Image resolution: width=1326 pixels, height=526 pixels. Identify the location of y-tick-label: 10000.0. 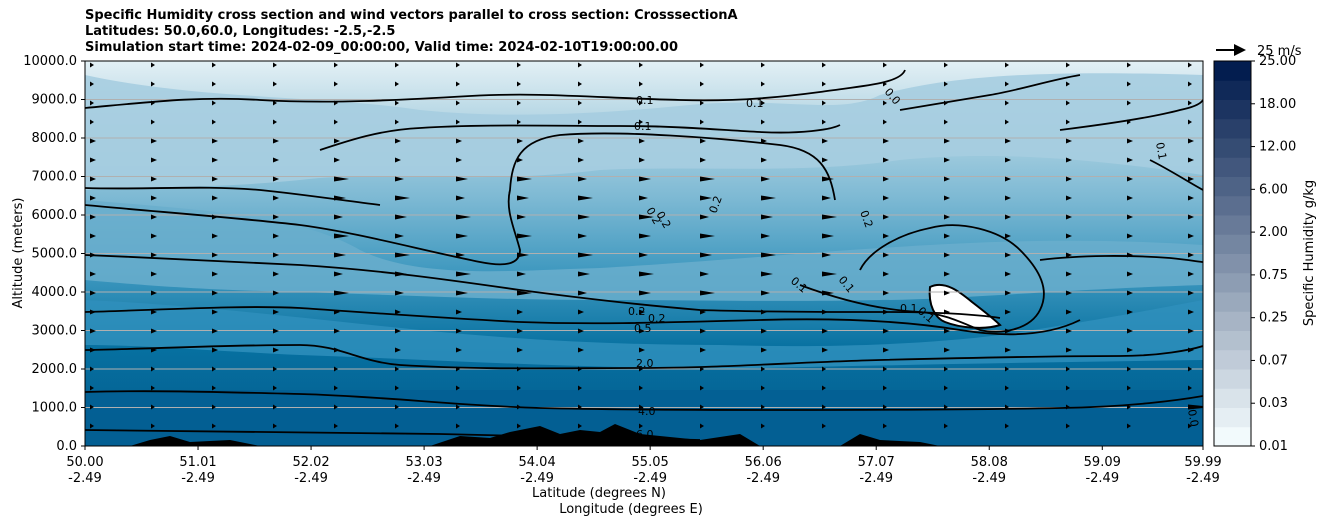
(50, 61).